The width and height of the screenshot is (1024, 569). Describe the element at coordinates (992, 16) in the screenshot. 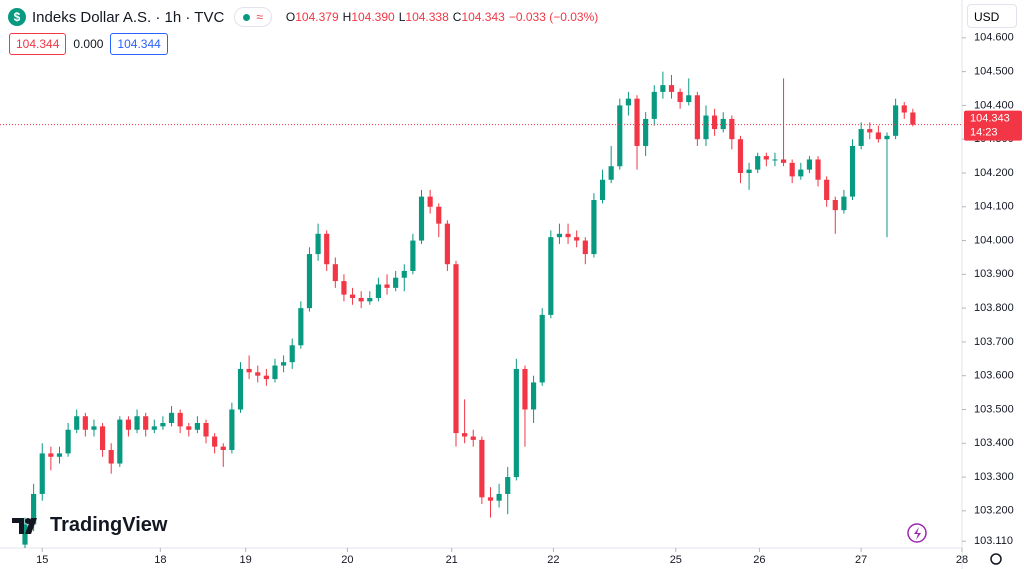

I see `currency-button: USD` at that location.